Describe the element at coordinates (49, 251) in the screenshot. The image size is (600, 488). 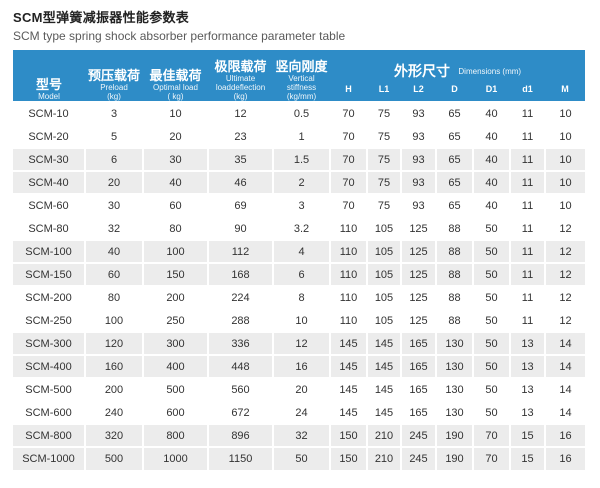
I see `model-cell: SCM-100` at that location.